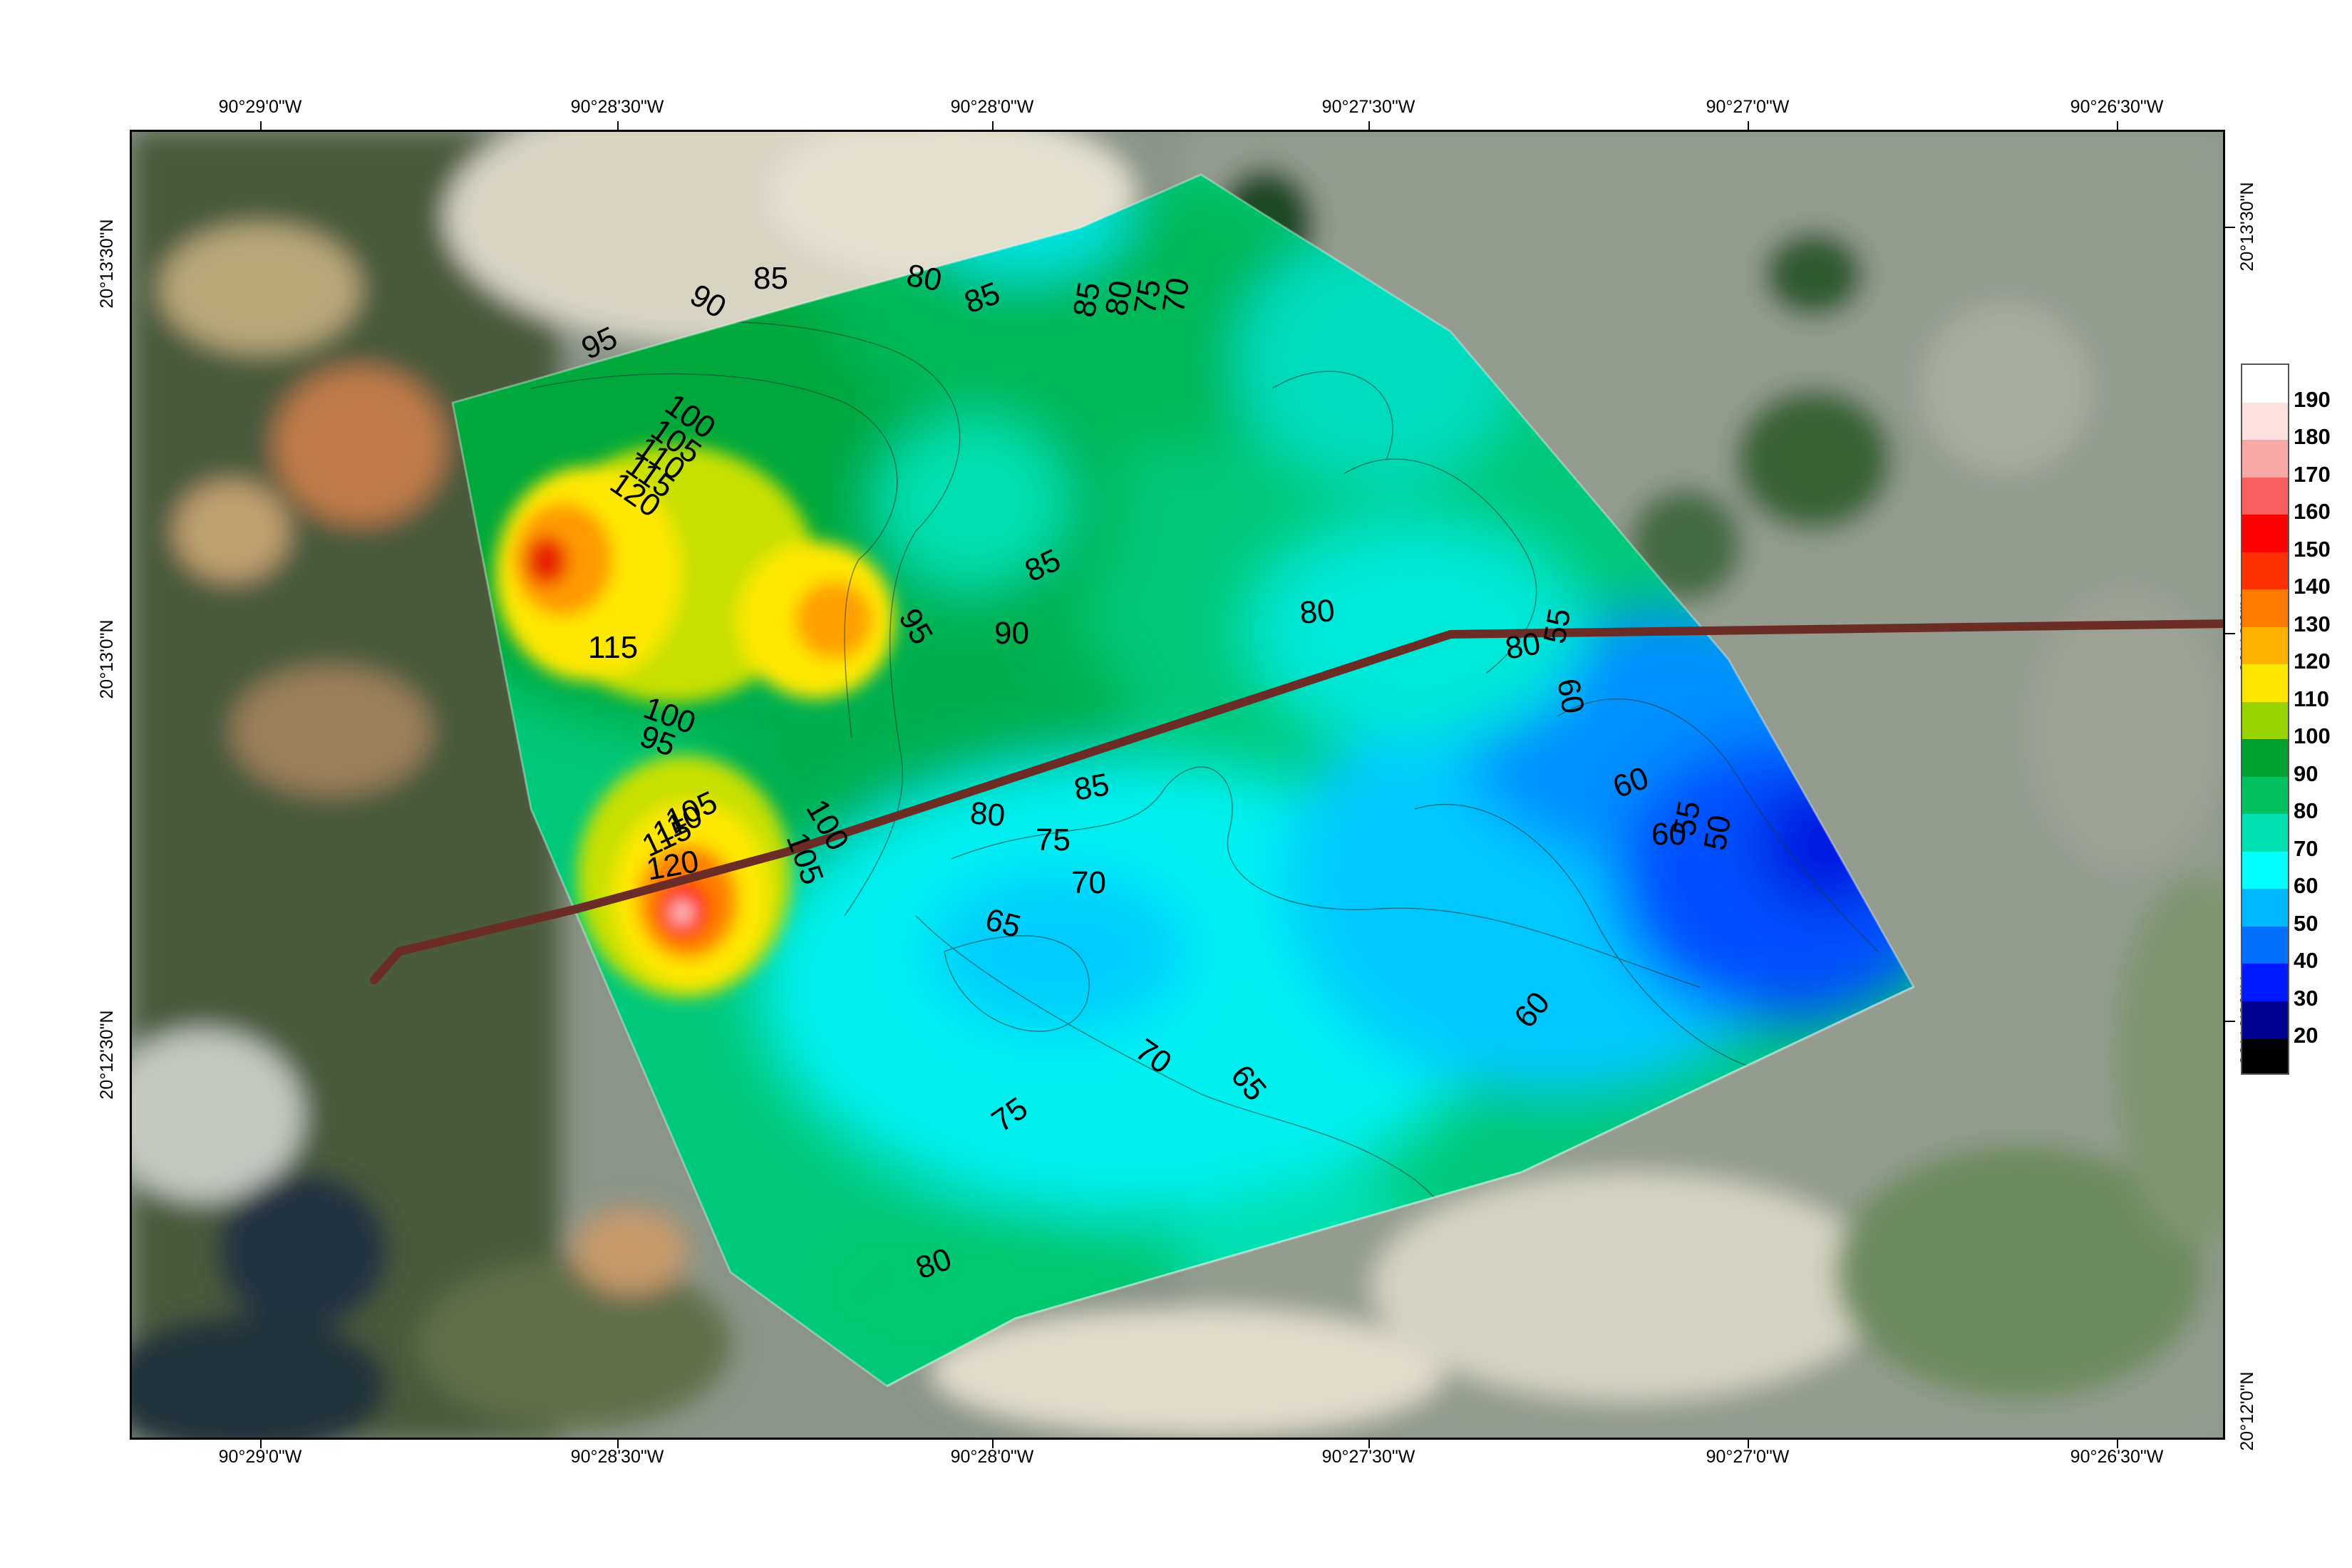 The height and width of the screenshot is (1568, 2352). I want to click on left-tick-label: 20°13'0"N, so click(107, 658).